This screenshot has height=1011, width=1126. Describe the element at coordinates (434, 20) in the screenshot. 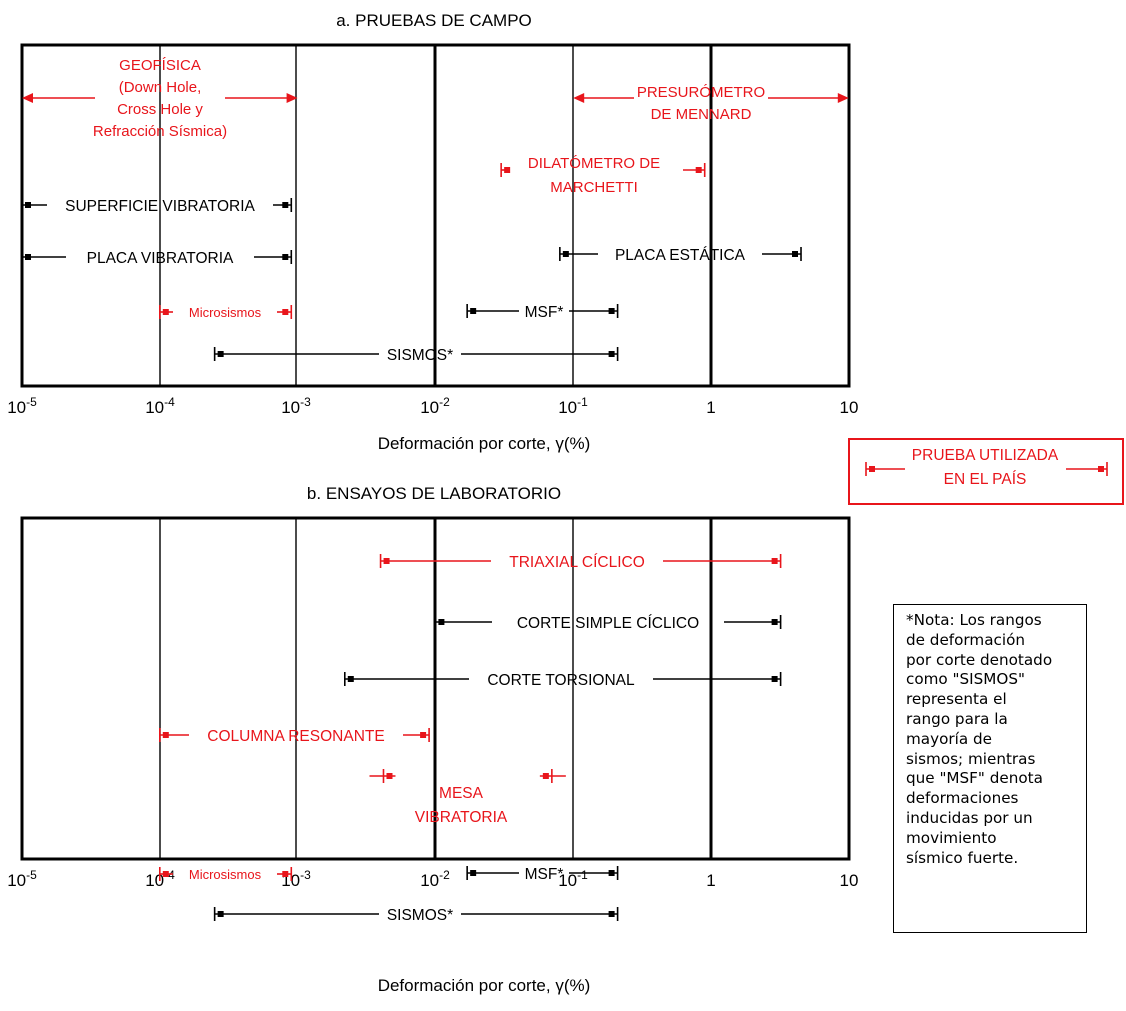

I see `panel-title: a. PRUEBAS DE CAMPO` at that location.